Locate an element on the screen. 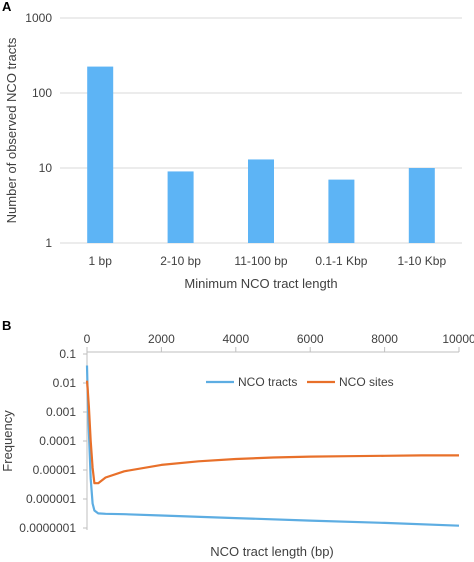  y-tick-label: 0.0001 is located at coordinates (57, 441).